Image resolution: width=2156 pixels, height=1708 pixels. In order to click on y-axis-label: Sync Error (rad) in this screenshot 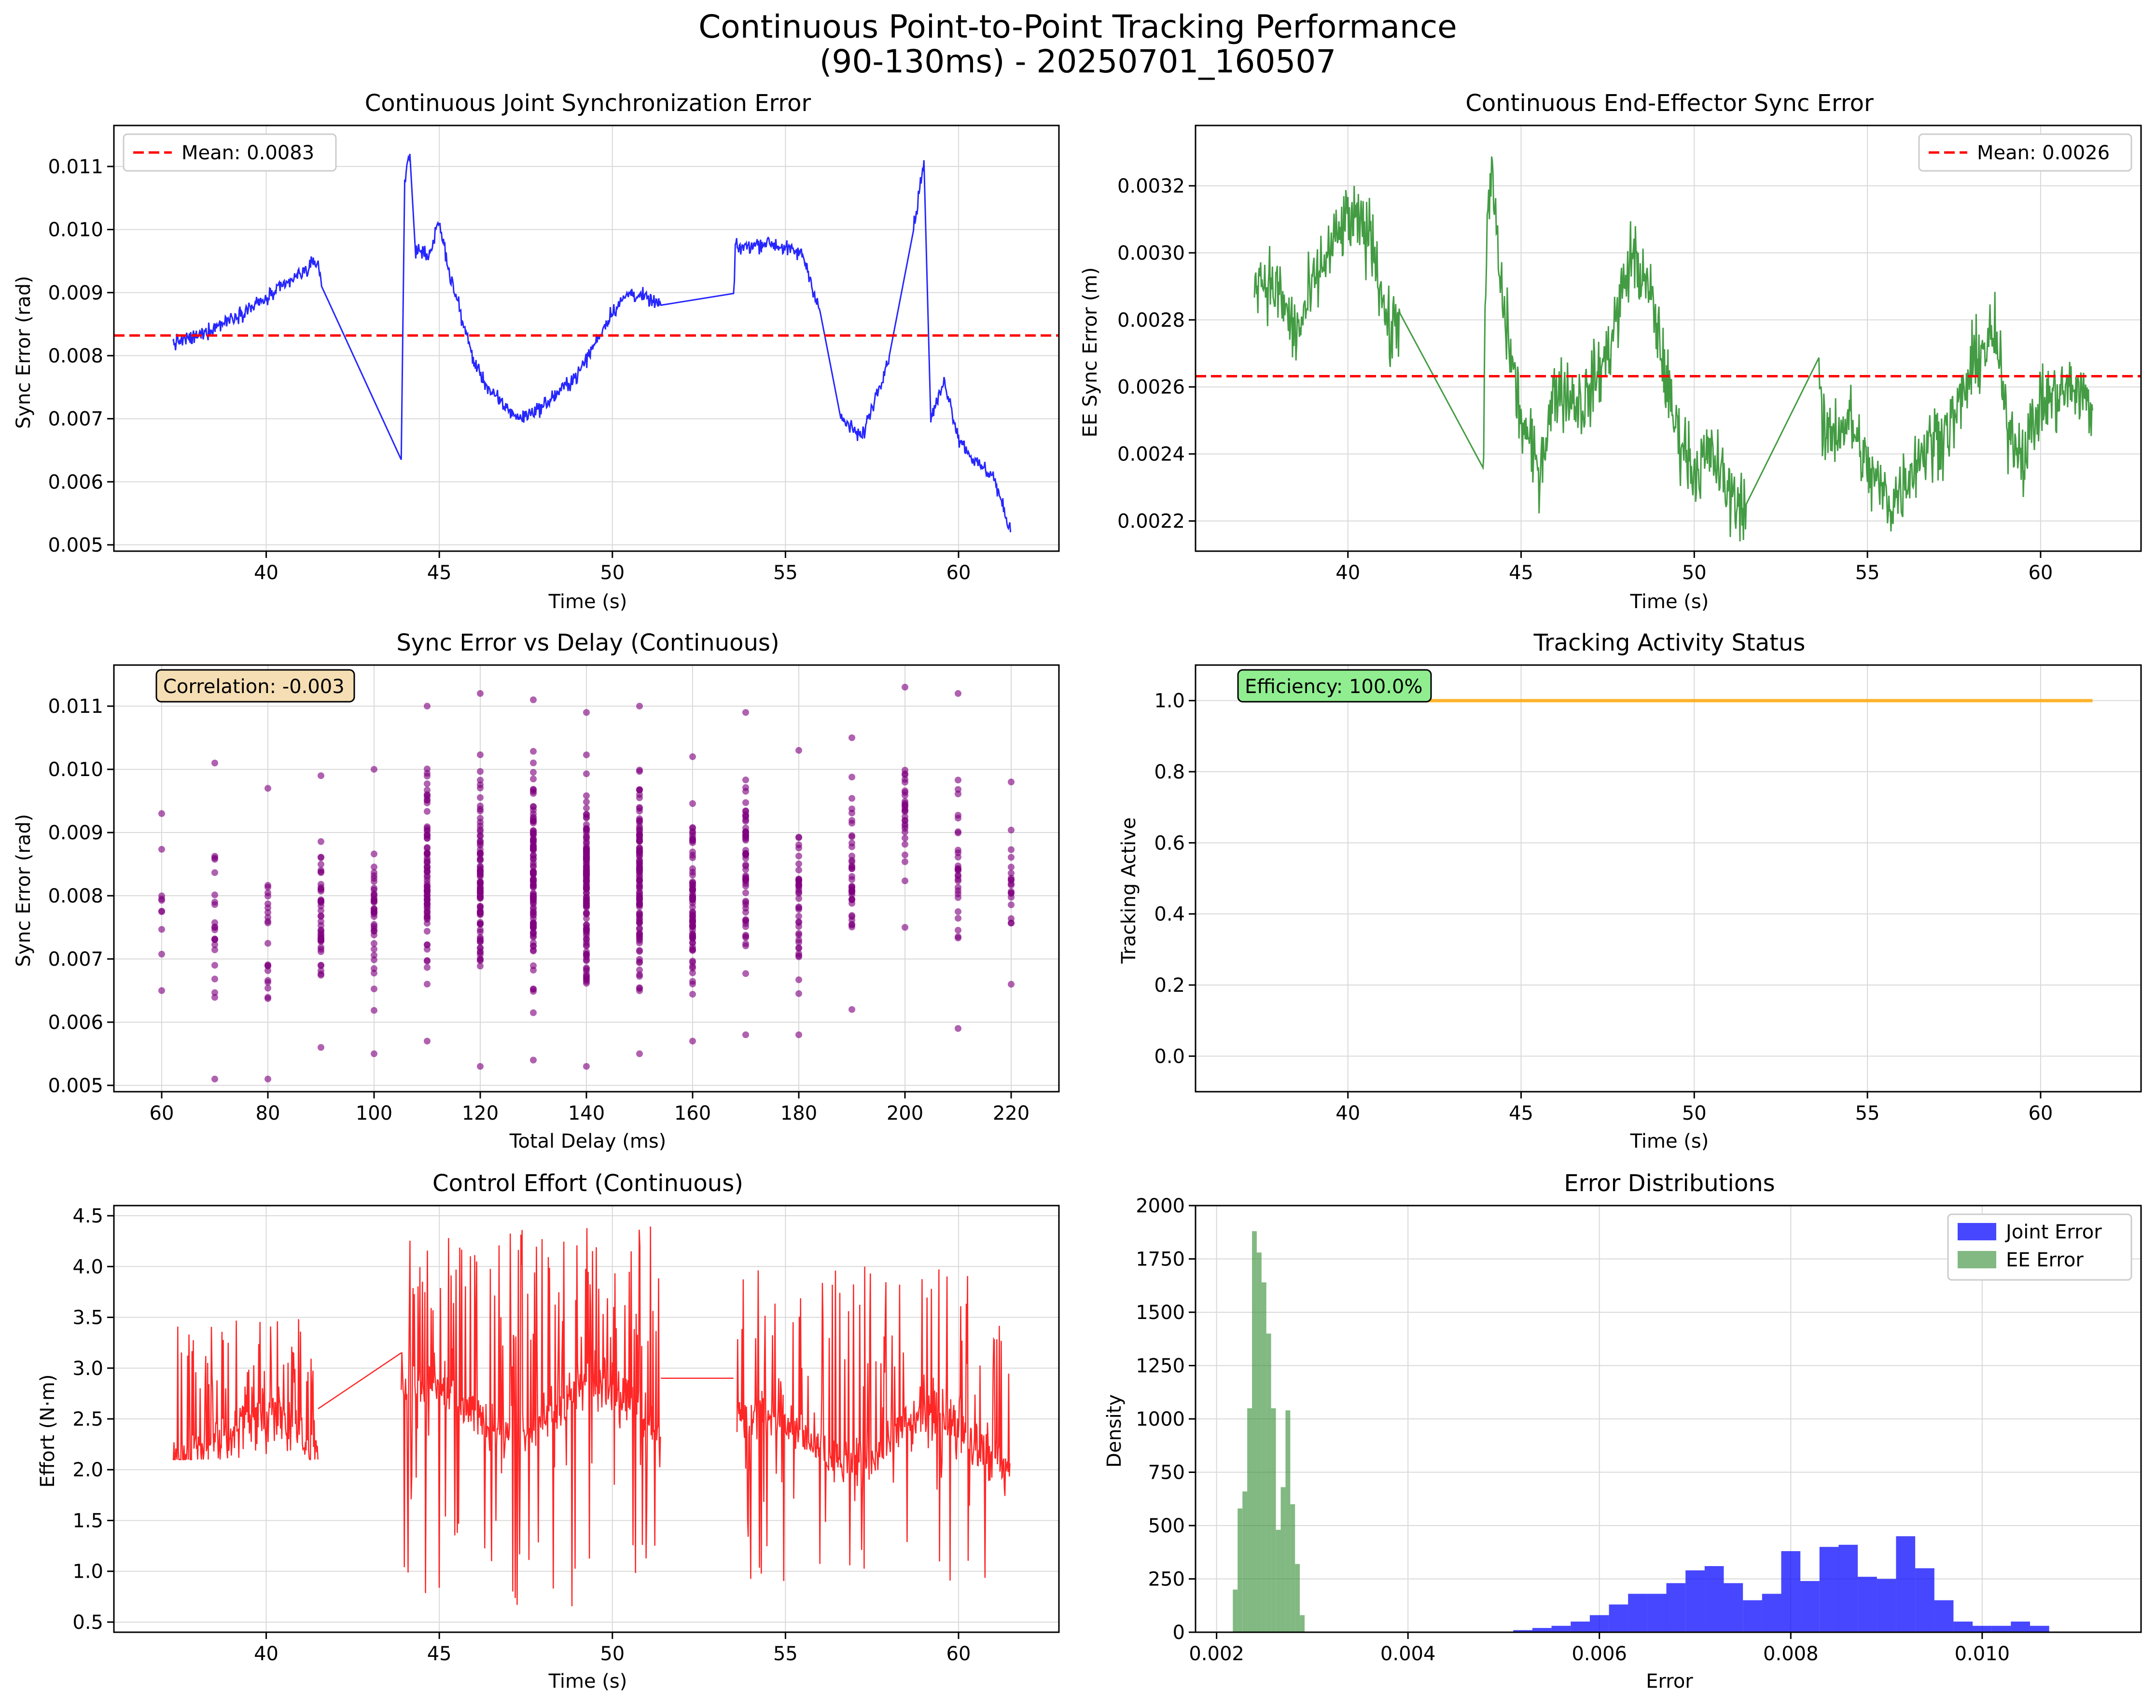, I will do `click(24, 352)`.